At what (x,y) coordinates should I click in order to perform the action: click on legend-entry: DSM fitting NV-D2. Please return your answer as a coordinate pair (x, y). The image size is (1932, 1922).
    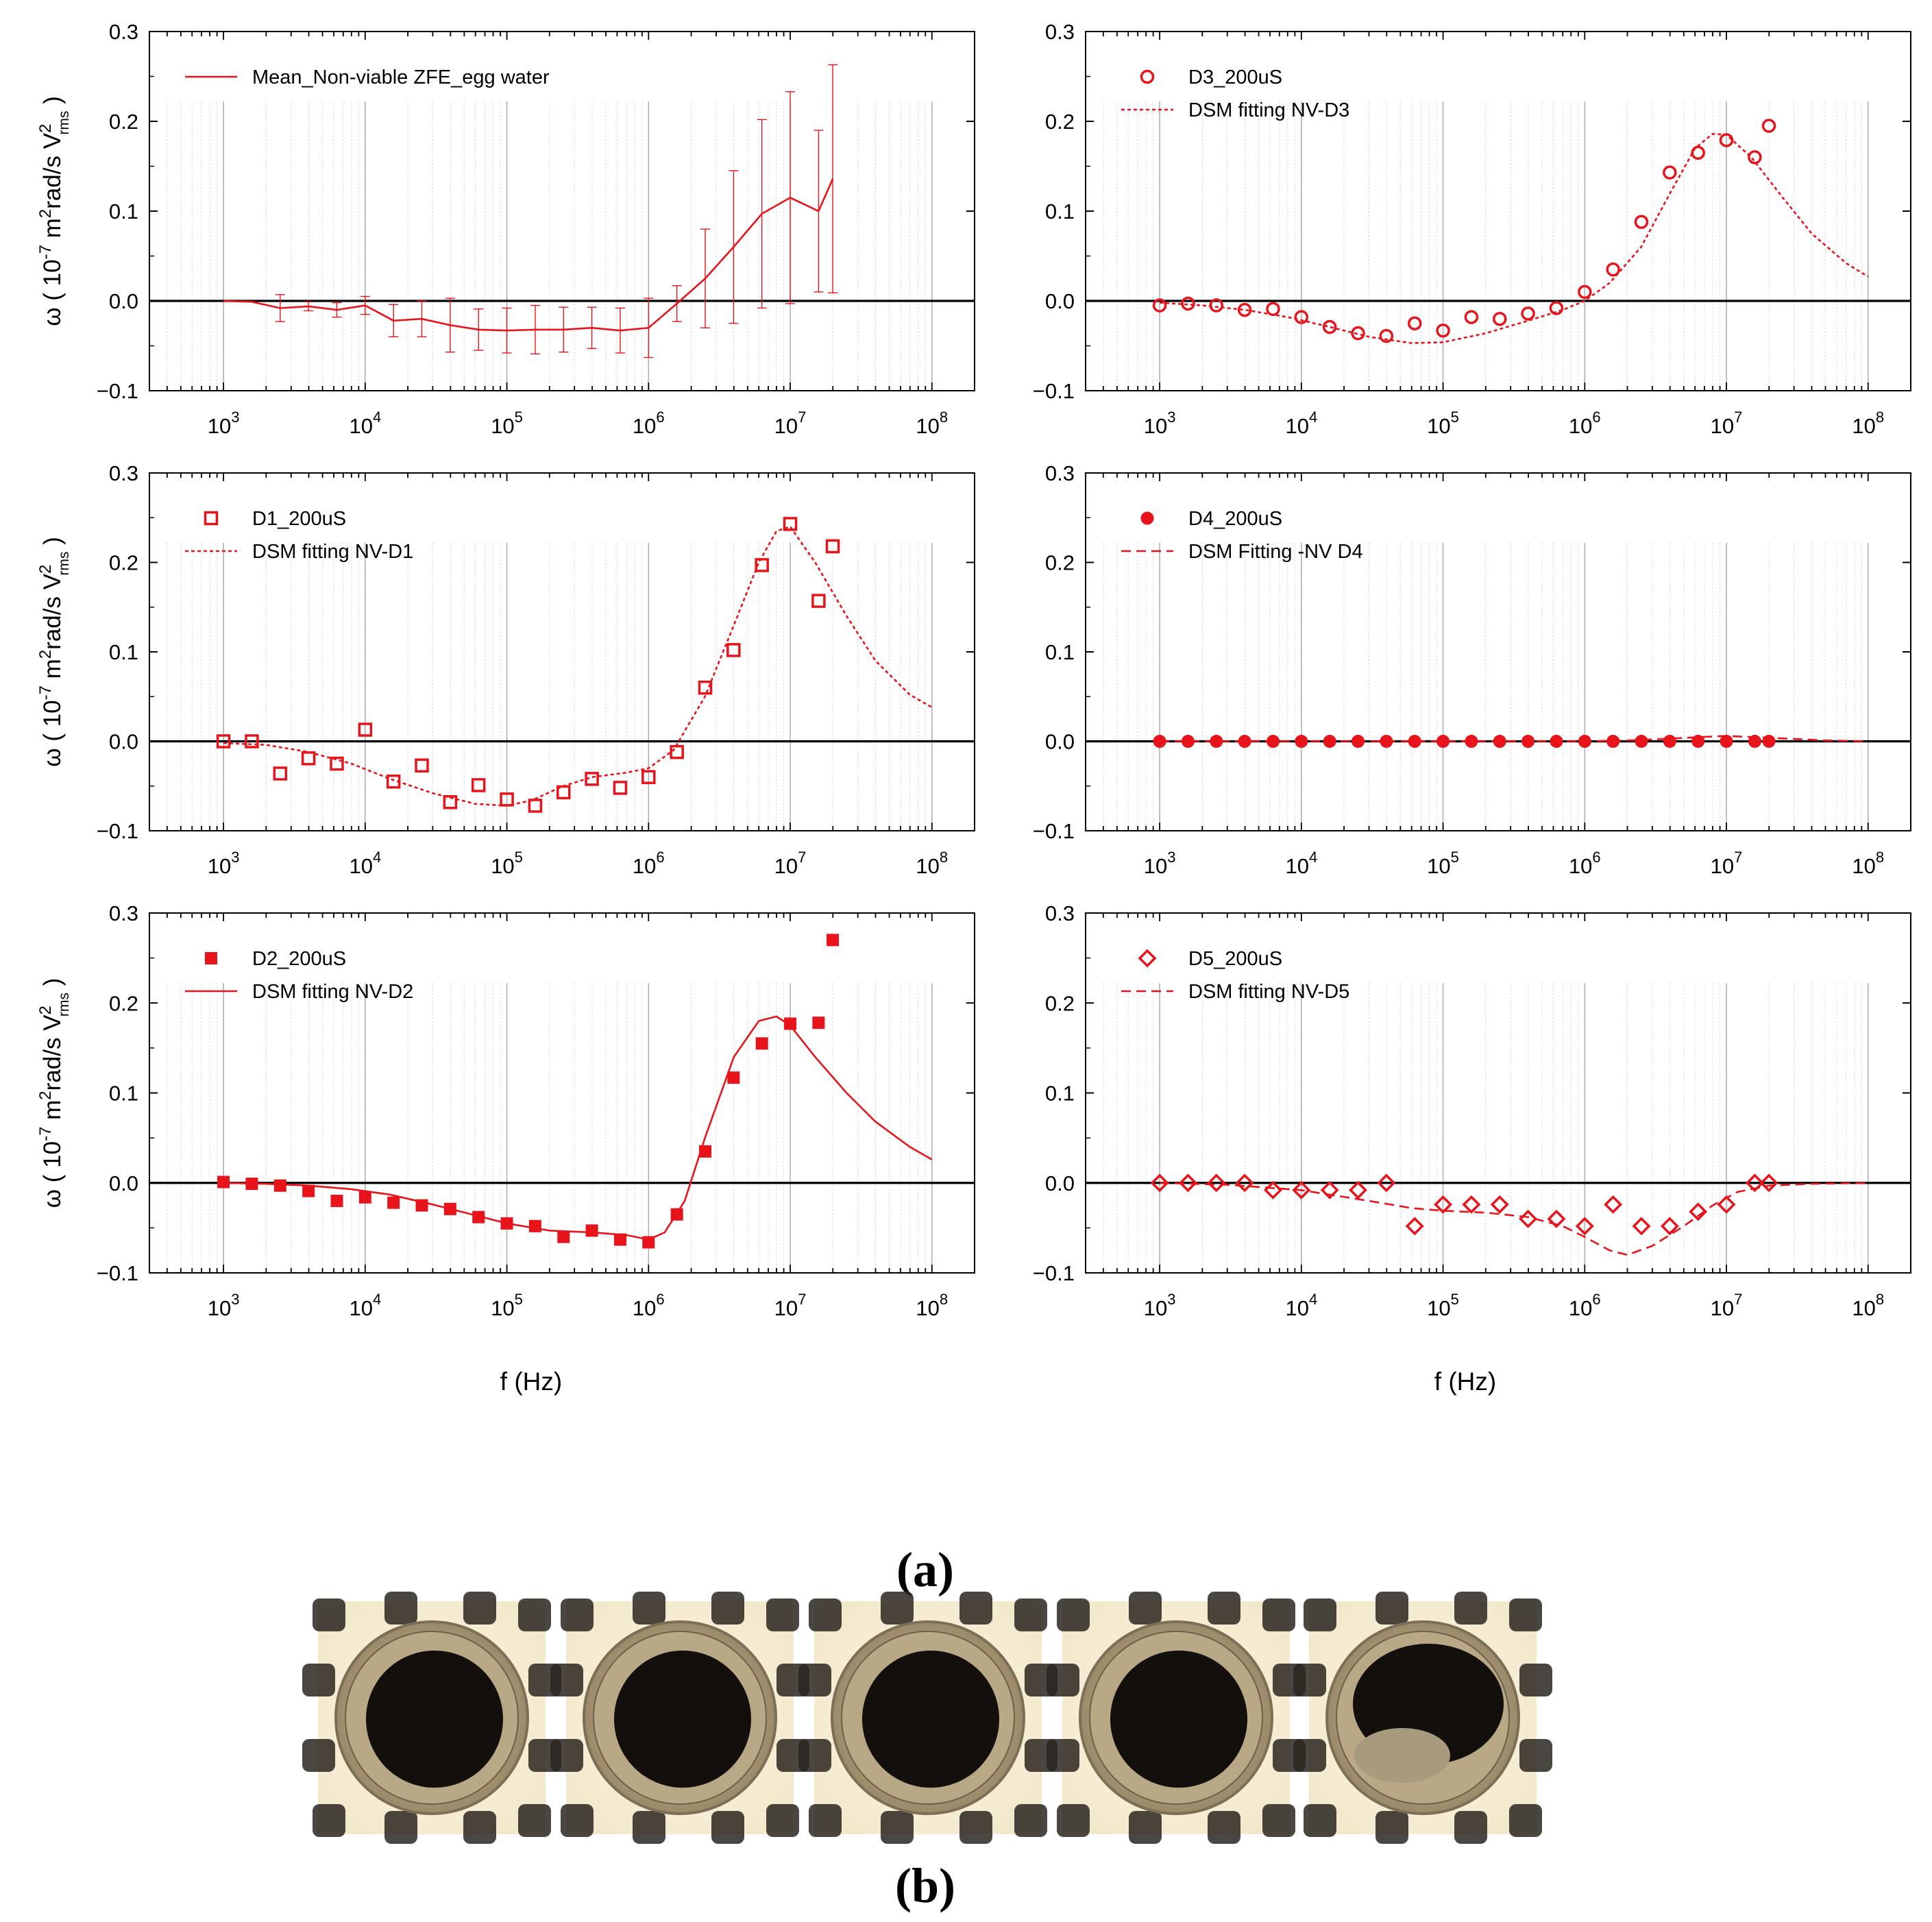
    Looking at the image, I should click on (332, 992).